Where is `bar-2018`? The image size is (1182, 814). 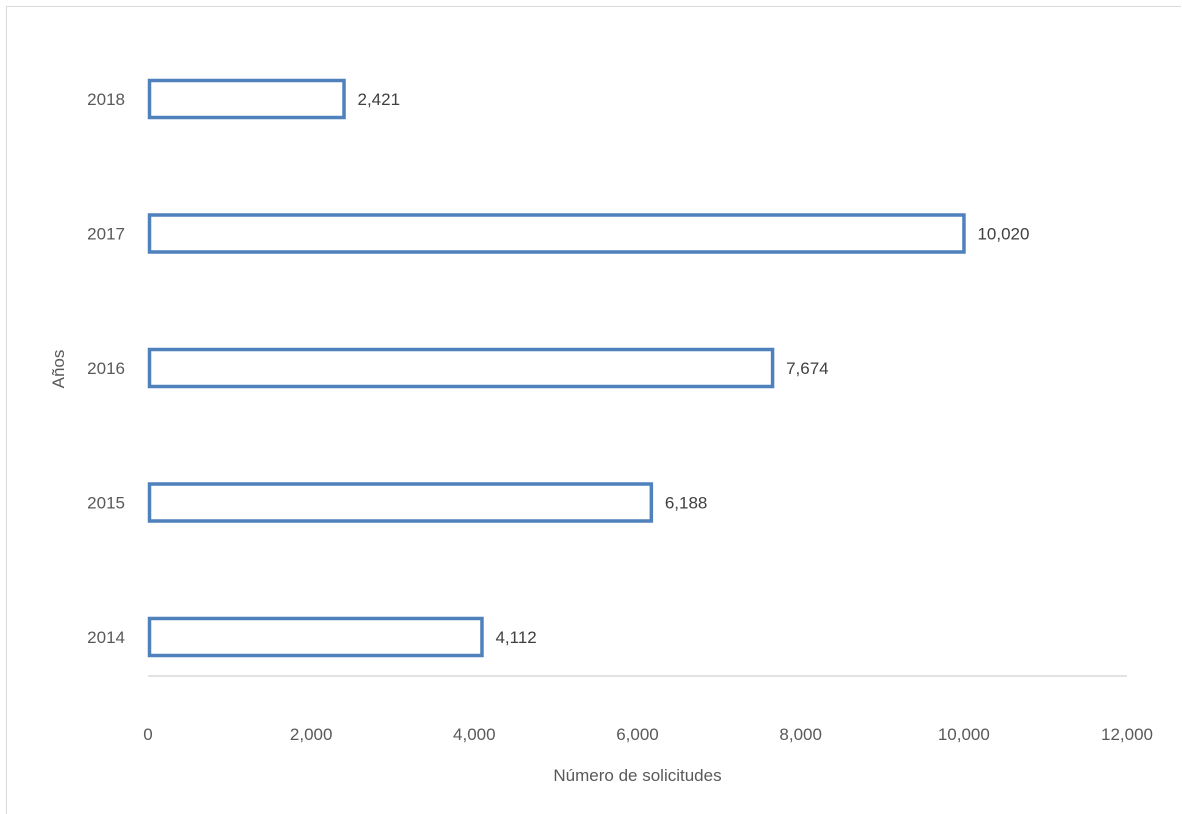
bar-2018 is located at coordinates (246, 99).